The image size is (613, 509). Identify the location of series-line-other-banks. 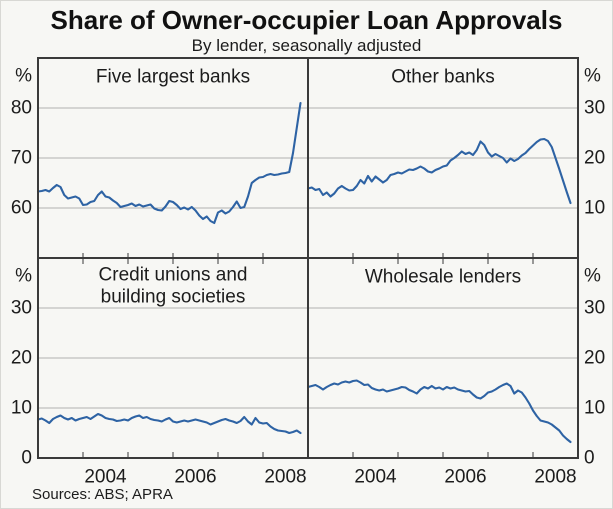
(439, 171).